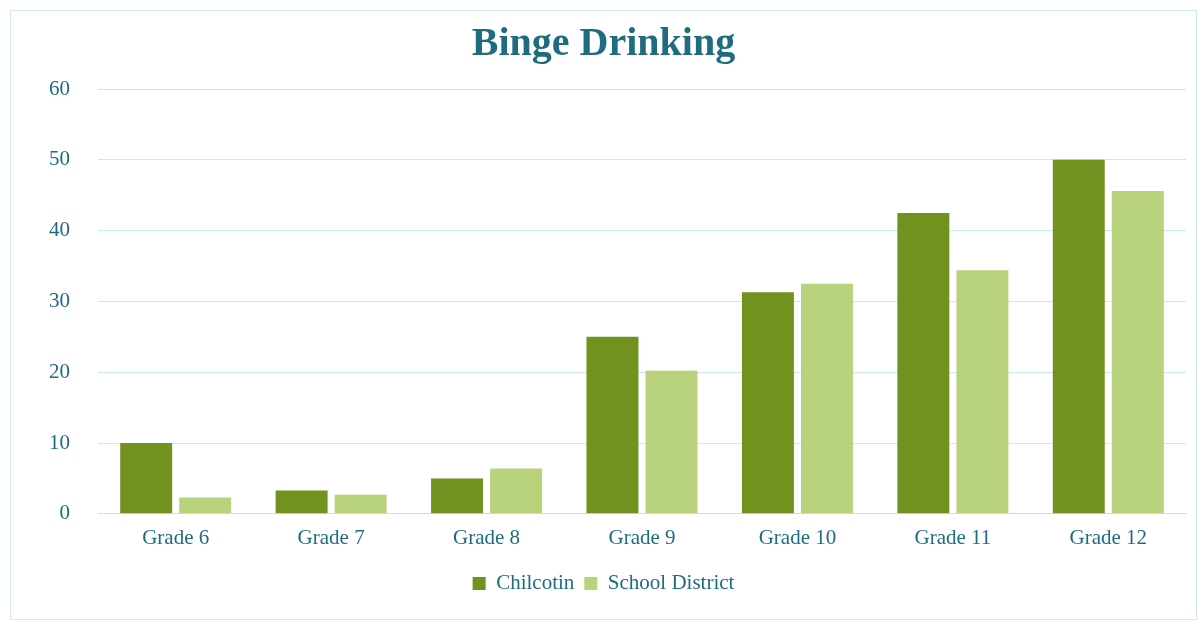 The width and height of the screenshot is (1199, 622). What do you see at coordinates (797, 536) in the screenshot?
I see `x-tick-label: Grade 10` at bounding box center [797, 536].